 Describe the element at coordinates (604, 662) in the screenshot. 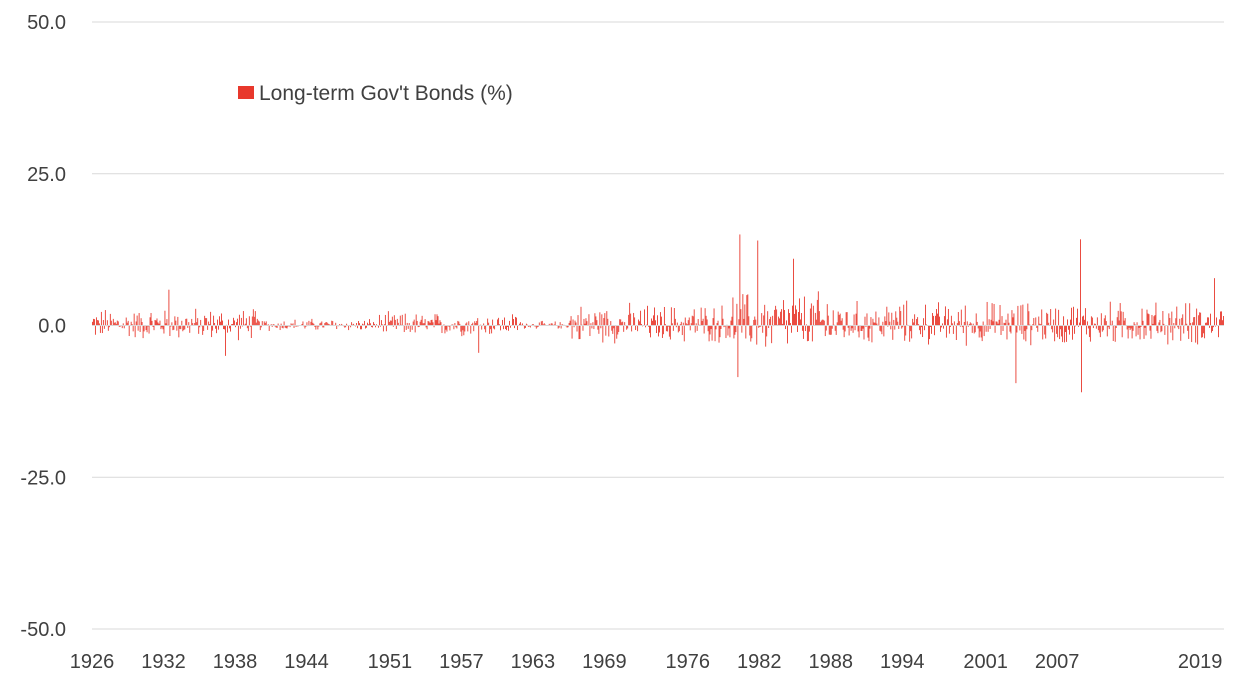

I see `x-tick-label: 1969` at that location.